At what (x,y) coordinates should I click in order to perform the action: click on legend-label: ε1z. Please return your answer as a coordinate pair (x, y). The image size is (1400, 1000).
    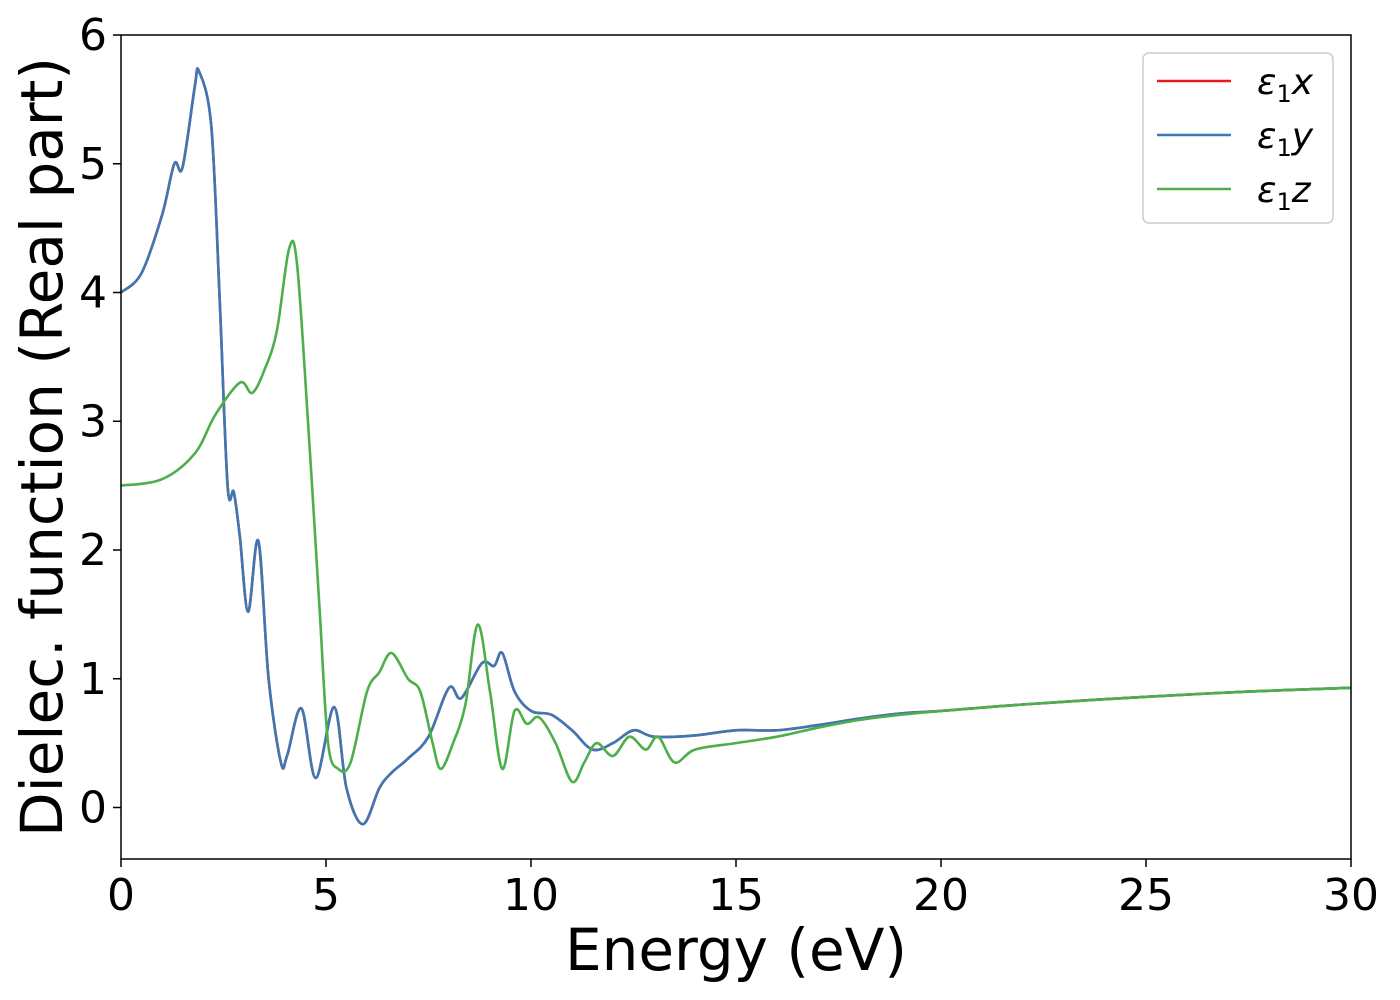
    Looking at the image, I should click on (1284, 193).